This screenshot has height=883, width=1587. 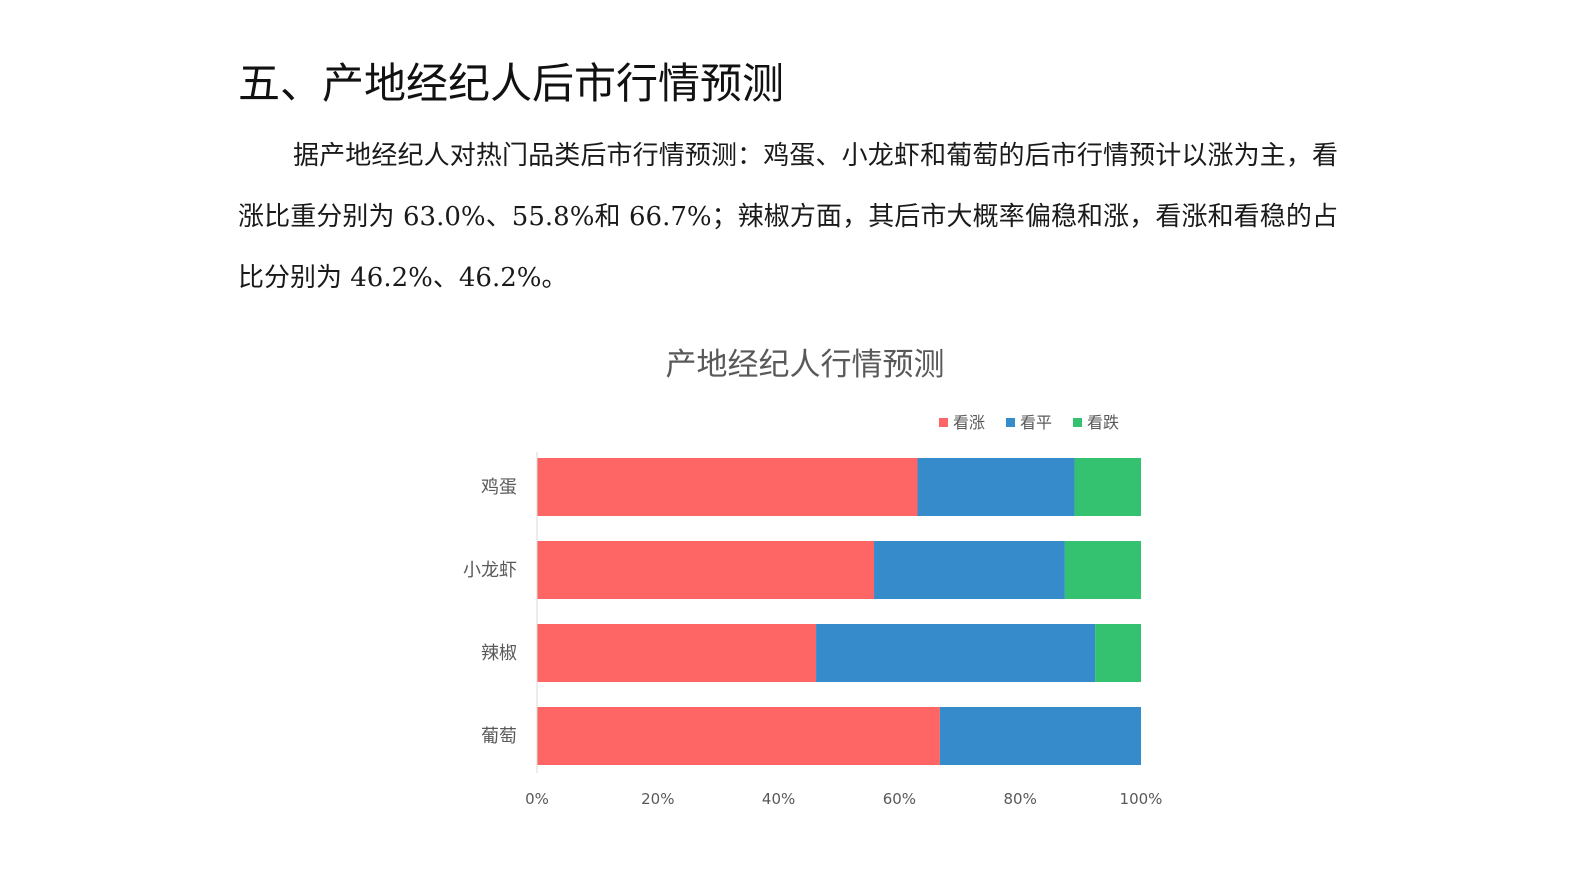 What do you see at coordinates (1020, 799) in the screenshot?
I see `x-tick-label-4: 80%` at bounding box center [1020, 799].